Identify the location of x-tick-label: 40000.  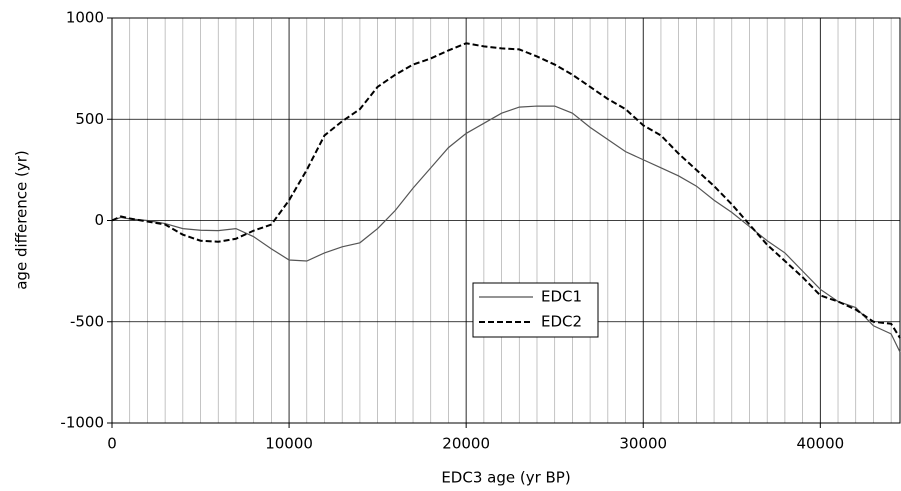
(820, 444).